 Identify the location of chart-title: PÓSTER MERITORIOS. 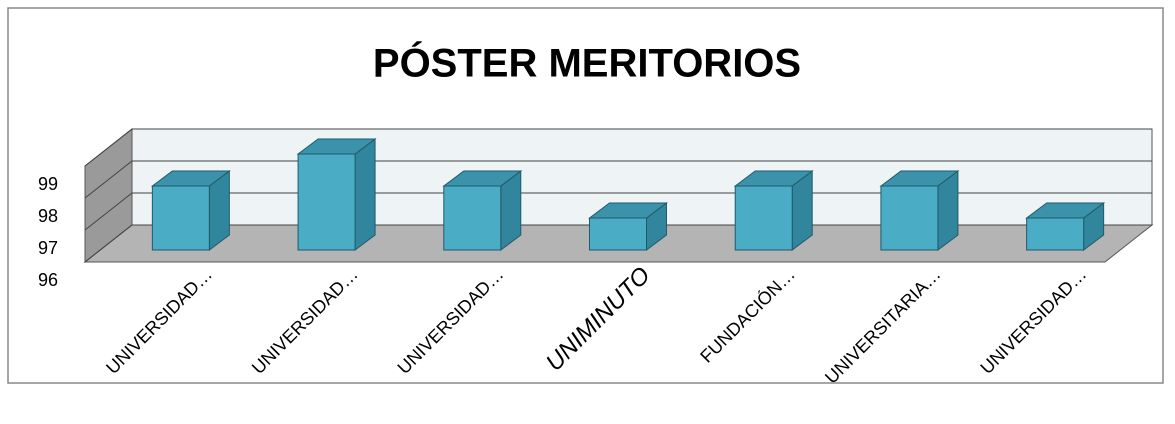
(587, 63).